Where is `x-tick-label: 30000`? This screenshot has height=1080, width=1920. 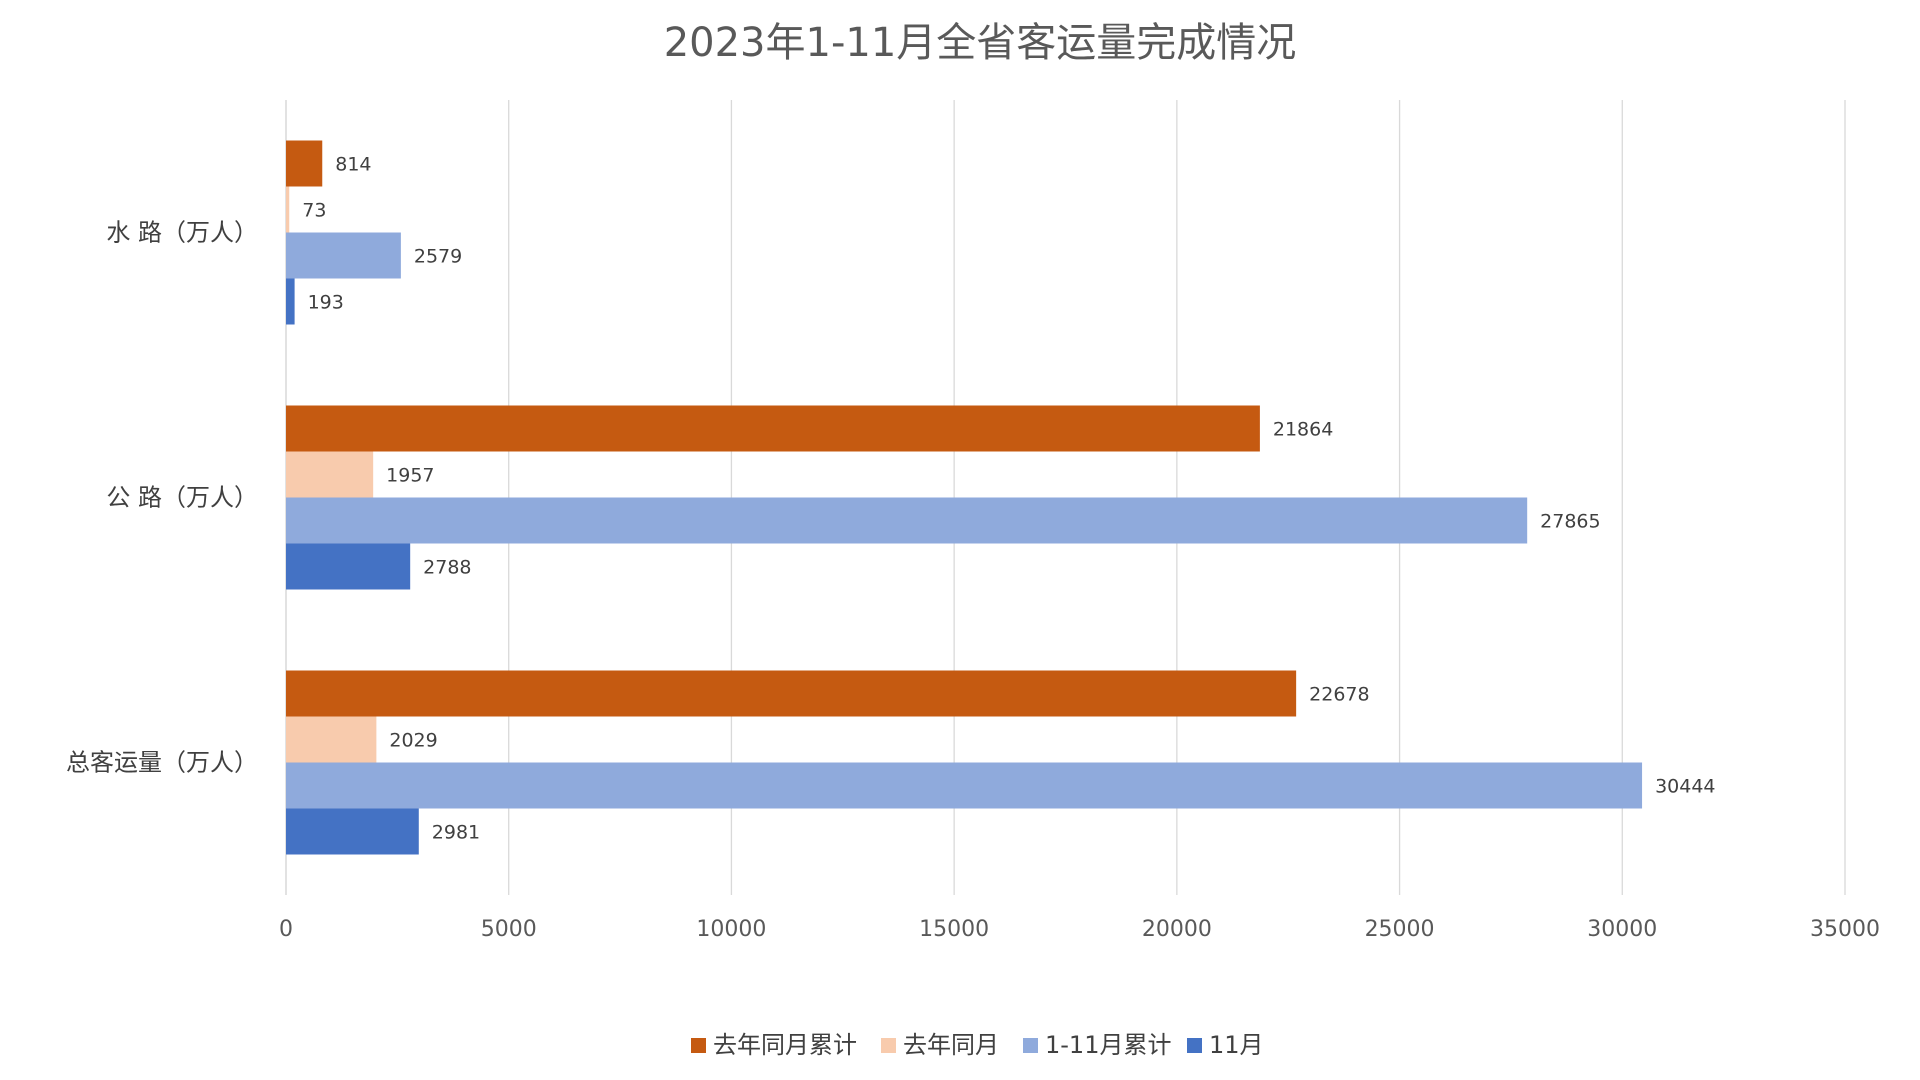
x-tick-label: 30000 is located at coordinates (1622, 929).